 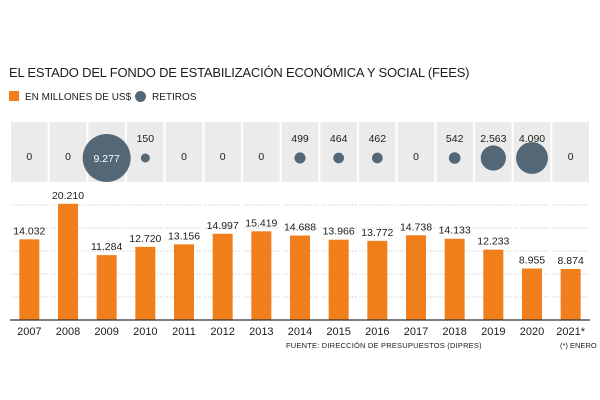 What do you see at coordinates (145, 332) in the screenshot?
I see `x-tick-label-2010: 2010` at bounding box center [145, 332].